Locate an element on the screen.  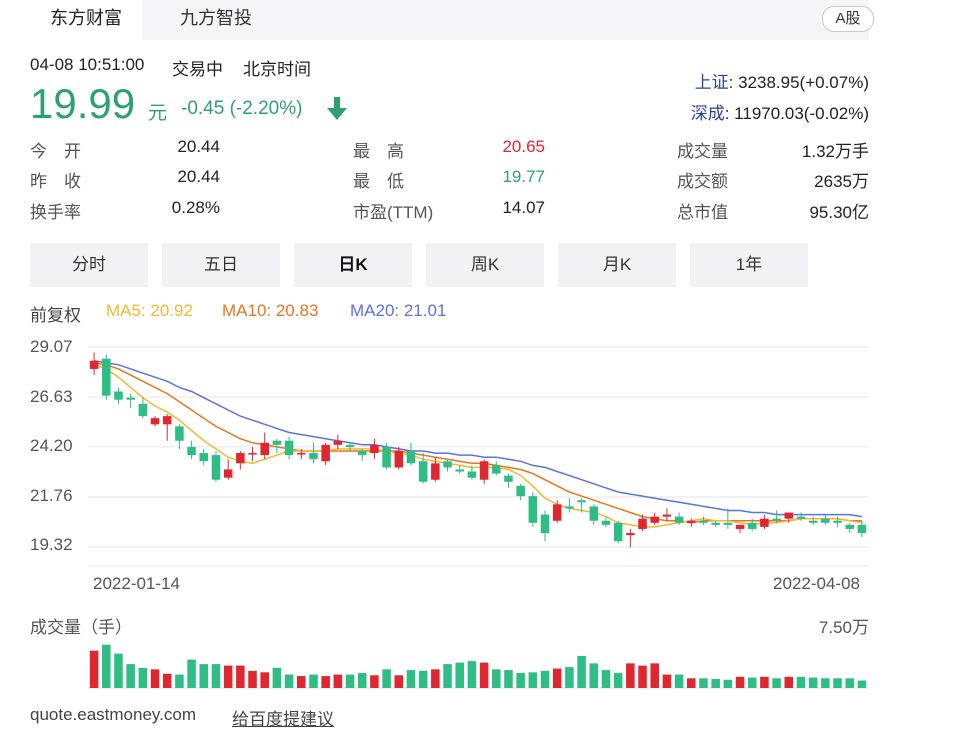
y-tick-label: 26.63 is located at coordinates (51, 396).